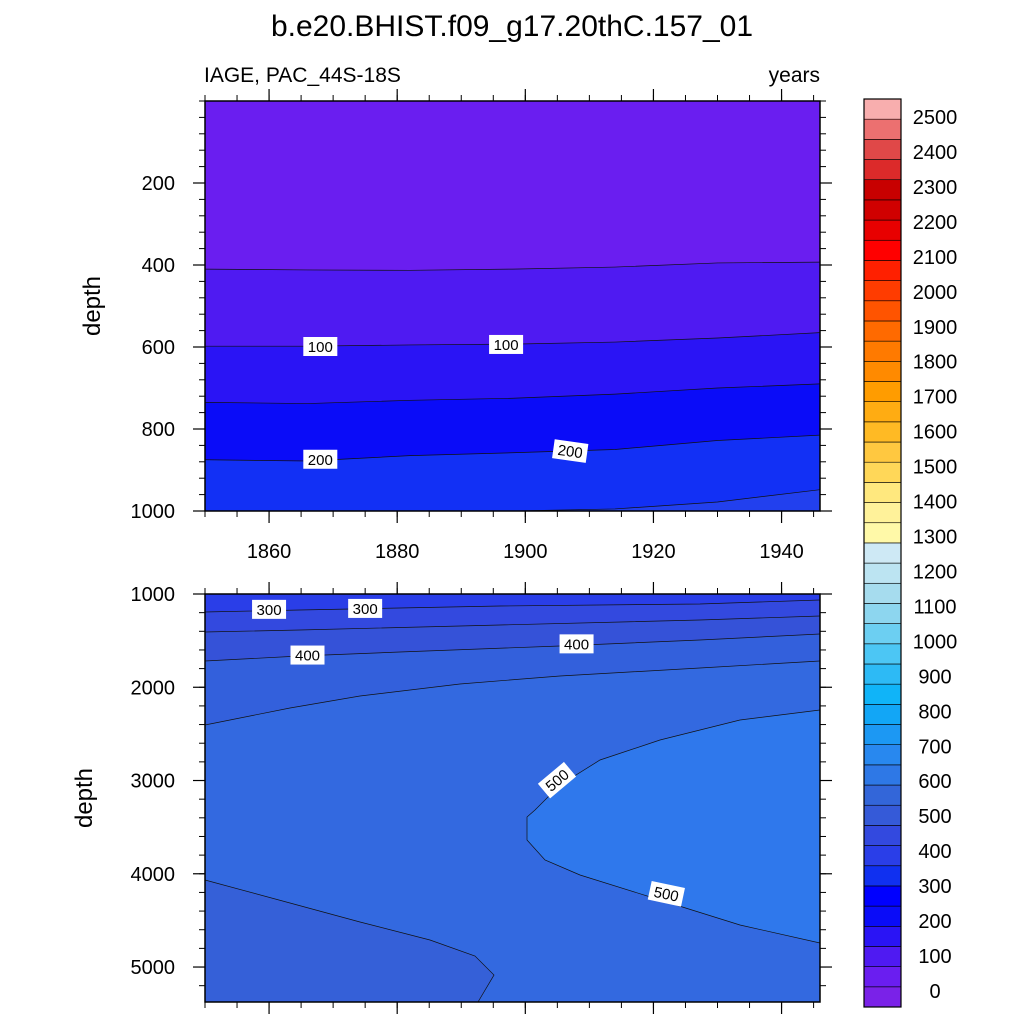  Describe the element at coordinates (934, 712) in the screenshot. I see `colorbar-label: 800` at that location.